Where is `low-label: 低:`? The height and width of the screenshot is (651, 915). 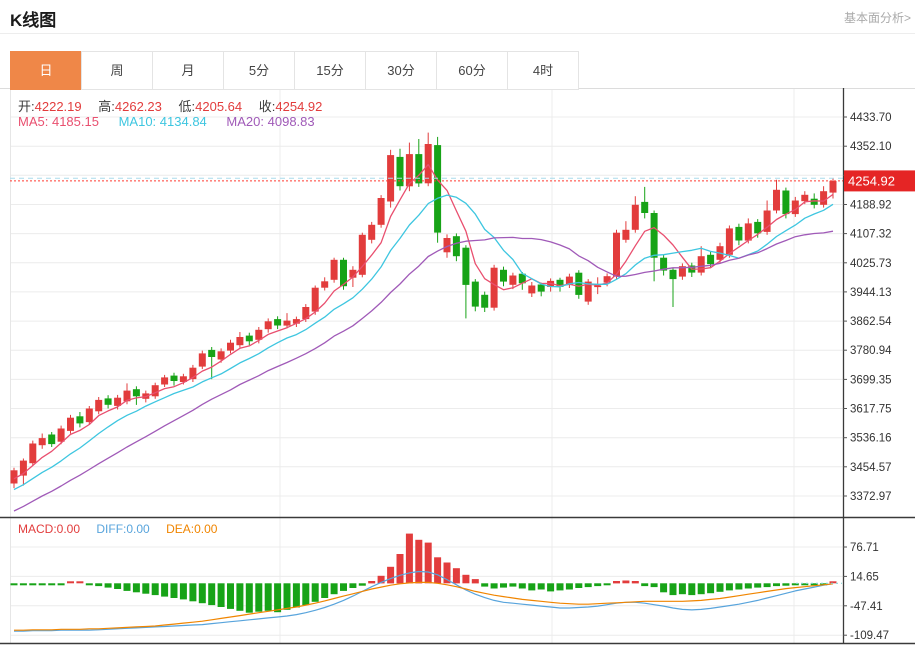
low-label: 低: is located at coordinates (187, 106).